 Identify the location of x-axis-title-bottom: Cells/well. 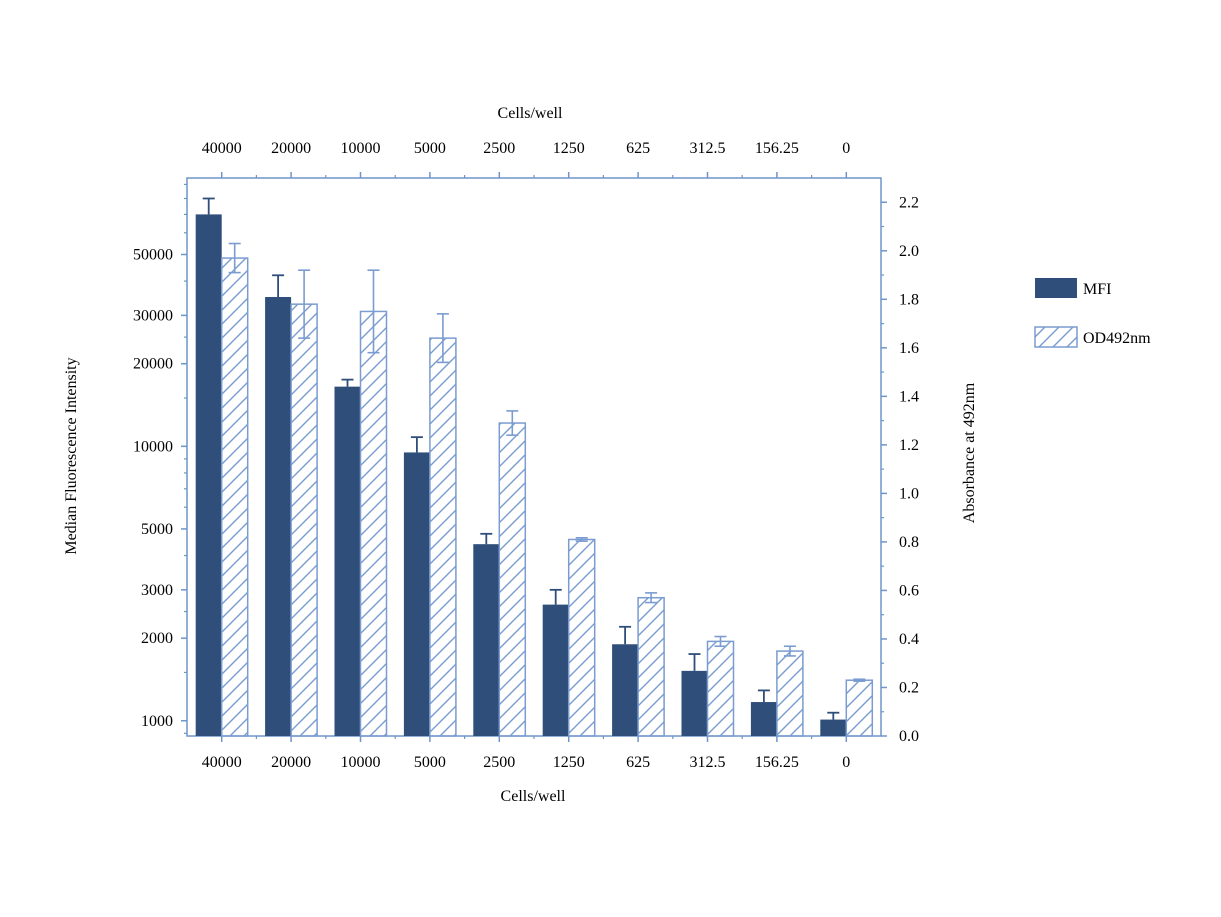
(533, 796).